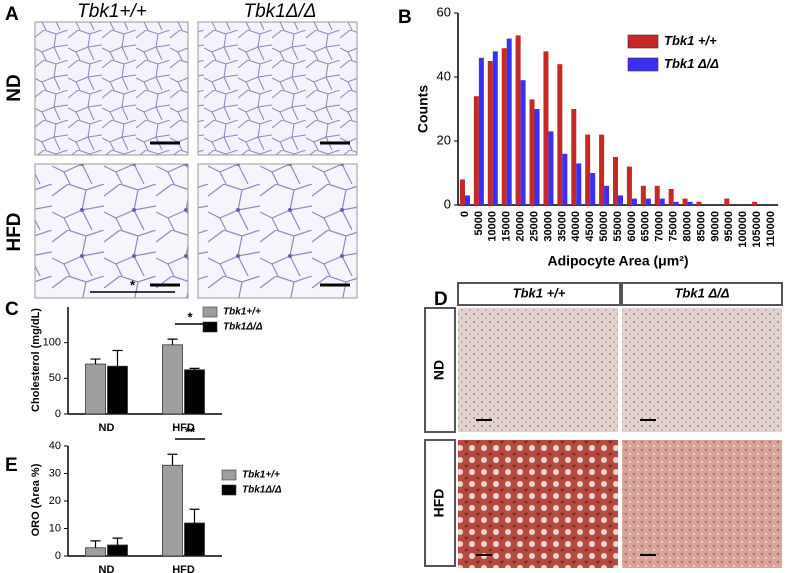 The height and width of the screenshot is (573, 787). I want to click on x-tick-label: 55000, so click(618, 226).